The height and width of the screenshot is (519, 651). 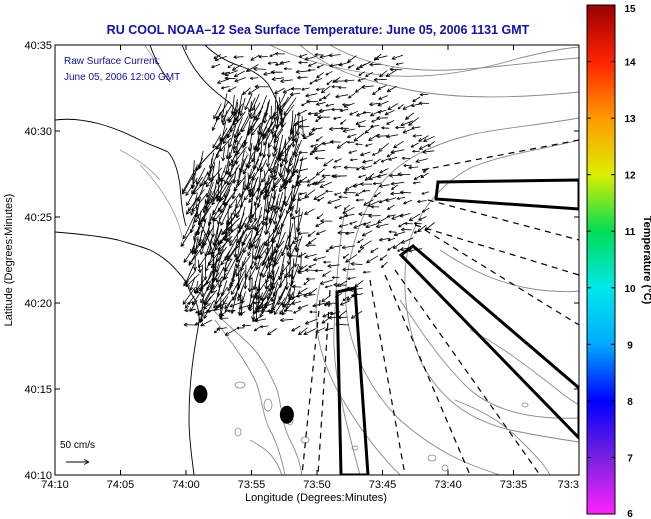 I want to click on depth-contour-blob, so click(x=238, y=432).